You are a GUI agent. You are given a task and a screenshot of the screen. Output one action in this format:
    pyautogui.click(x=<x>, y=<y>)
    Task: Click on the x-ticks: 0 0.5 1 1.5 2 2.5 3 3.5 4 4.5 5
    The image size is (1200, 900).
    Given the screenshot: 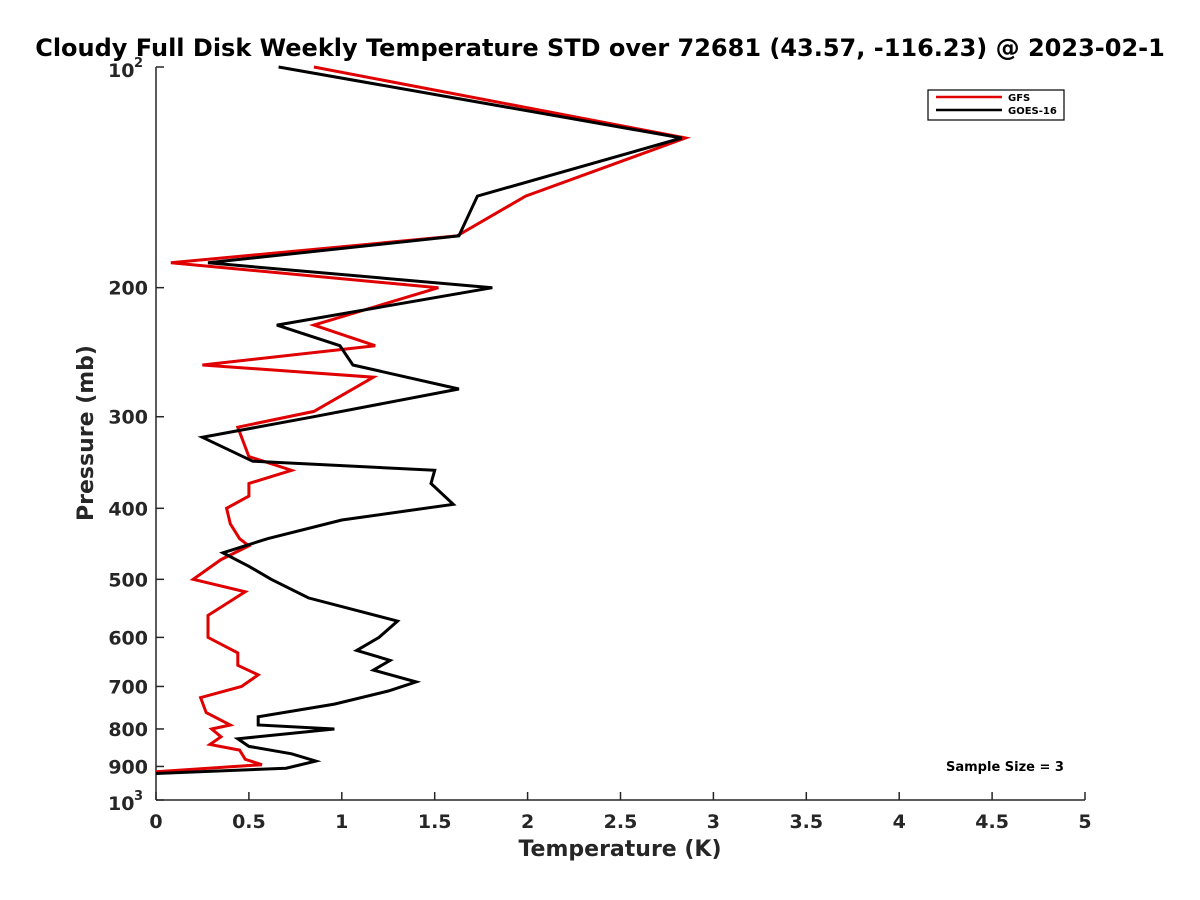 What is the action you would take?
    pyautogui.click(x=620, y=812)
    